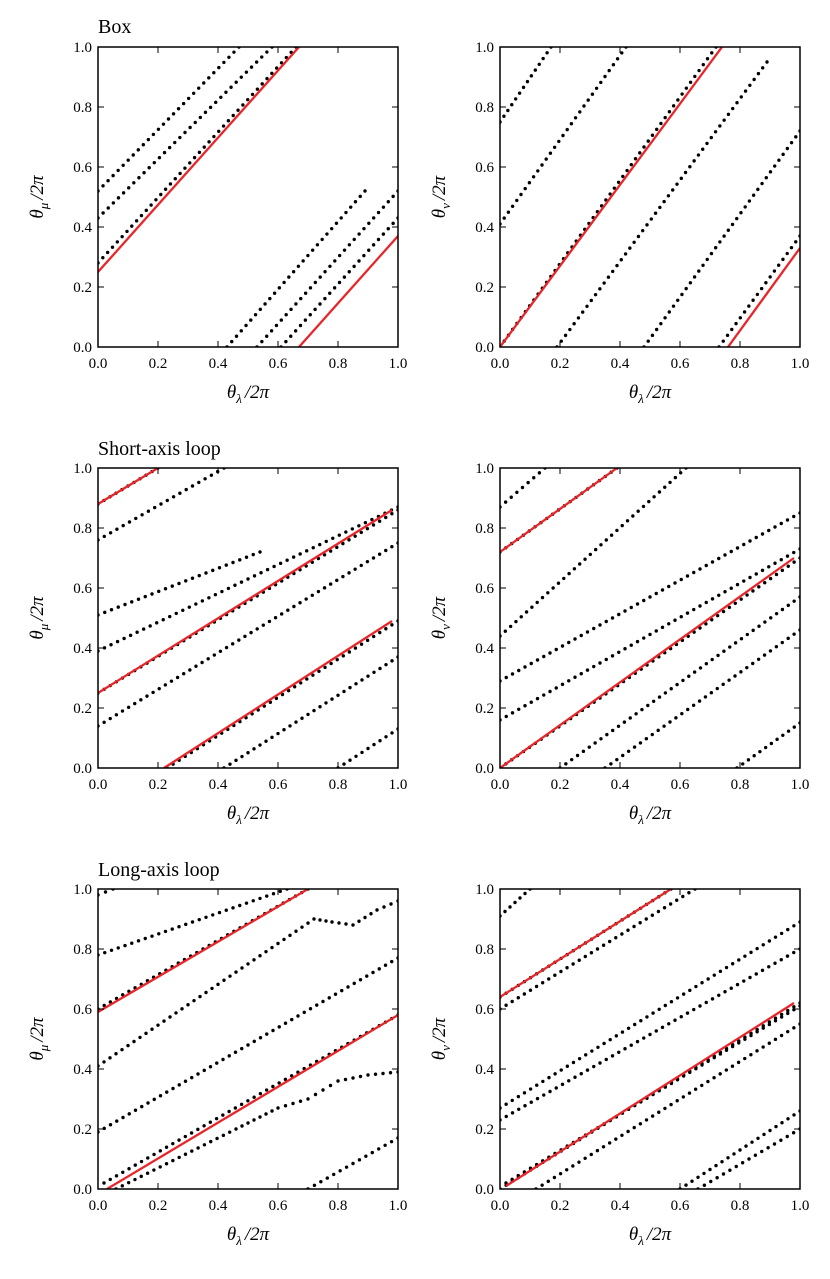  Describe the element at coordinates (484, 709) in the screenshot. I see `y-tick-label: 0.2` at that location.